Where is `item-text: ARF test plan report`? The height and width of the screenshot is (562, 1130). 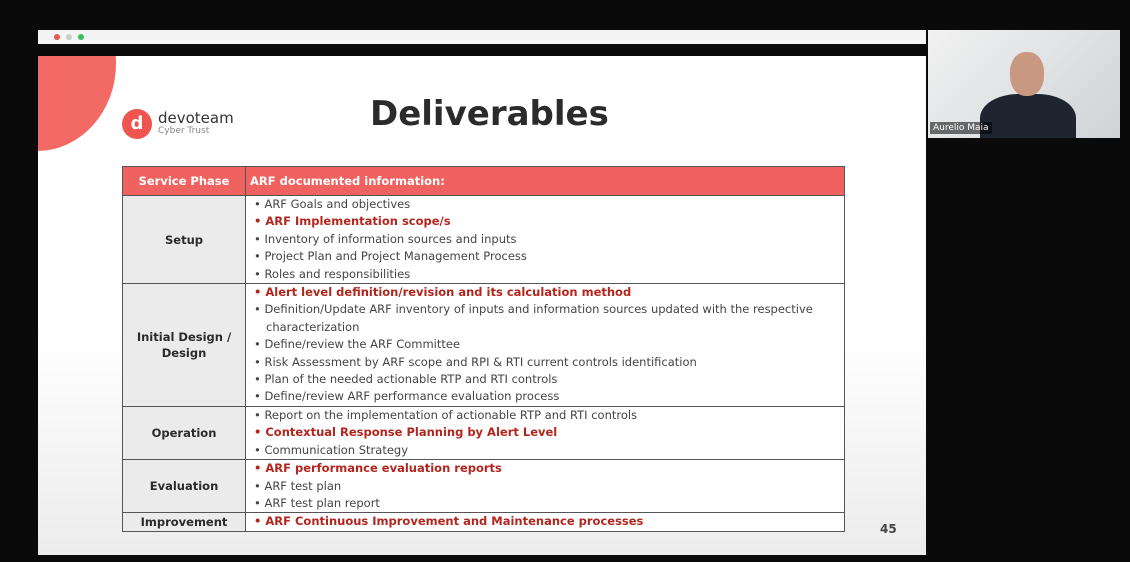 item-text: ARF test plan report is located at coordinates (322, 502).